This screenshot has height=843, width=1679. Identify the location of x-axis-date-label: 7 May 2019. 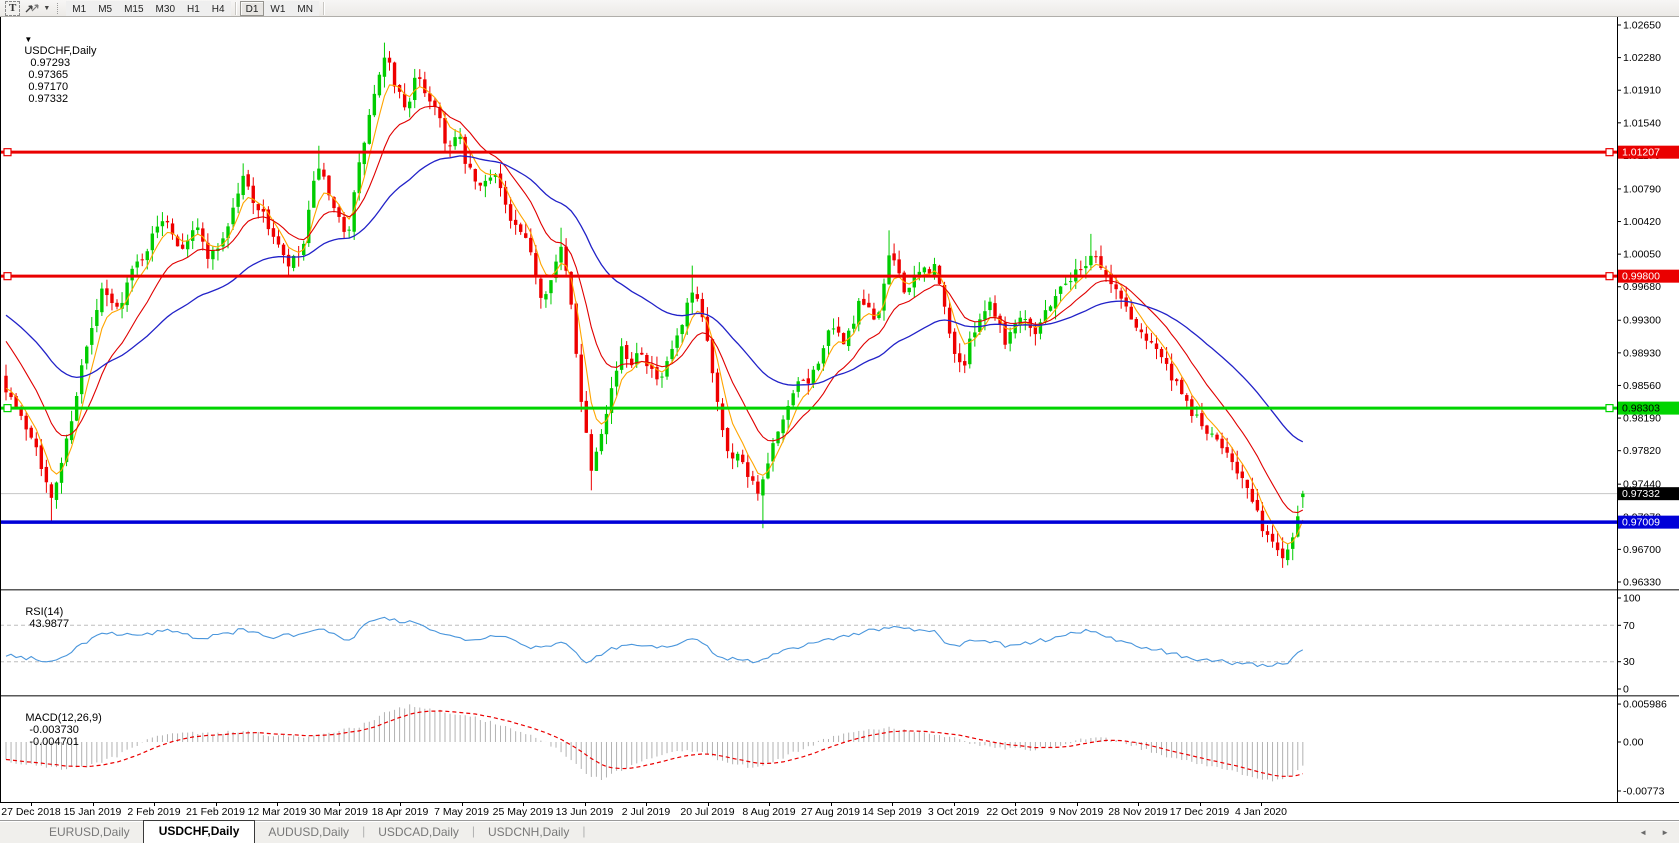
(461, 812).